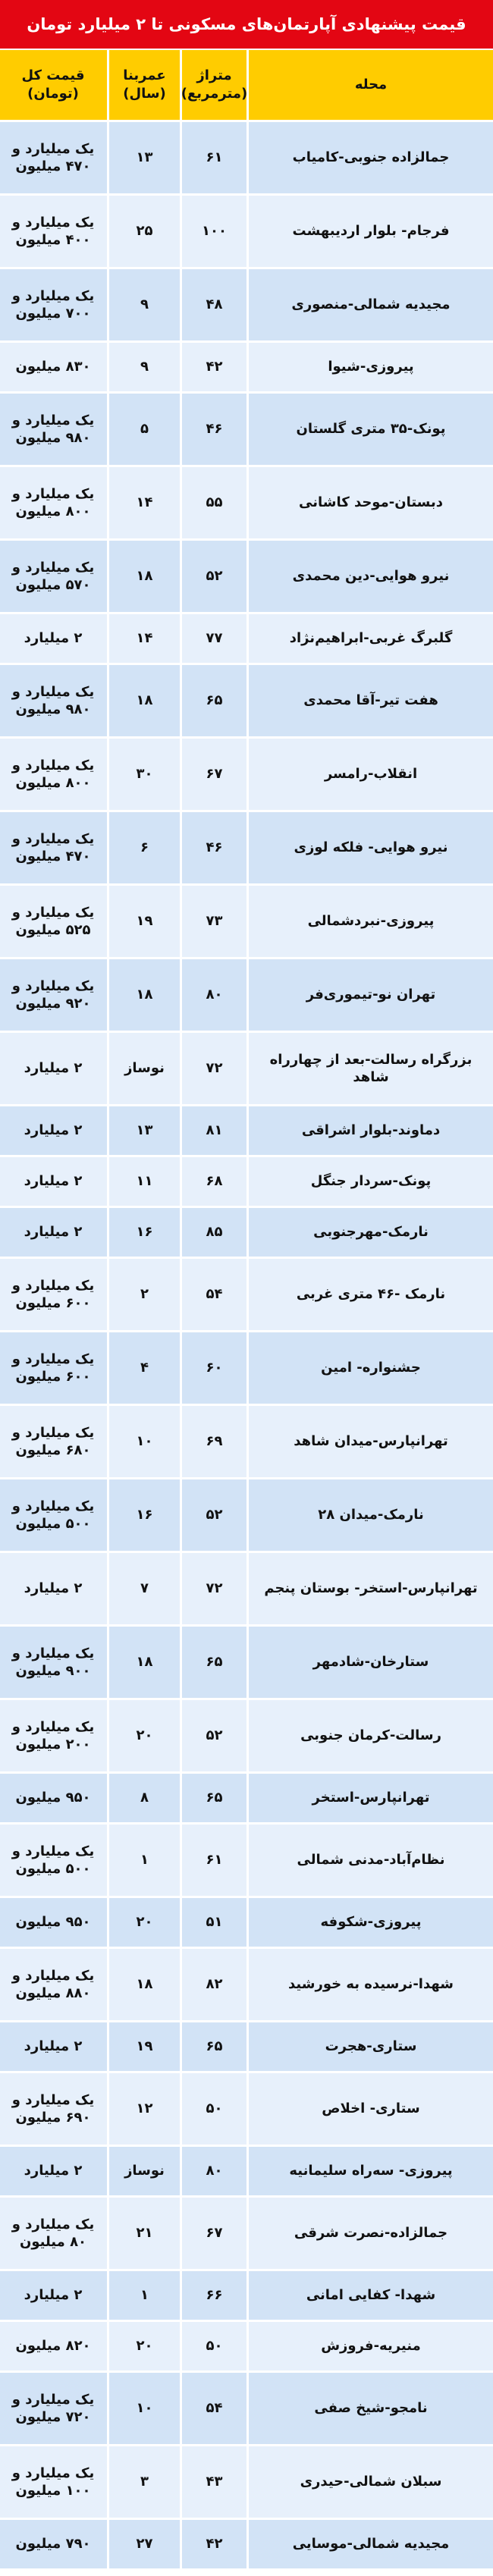  Describe the element at coordinates (53, 304) in the screenshot. I see `price-cell: یک میلیارد و ۷۰۰ میلیون` at that location.